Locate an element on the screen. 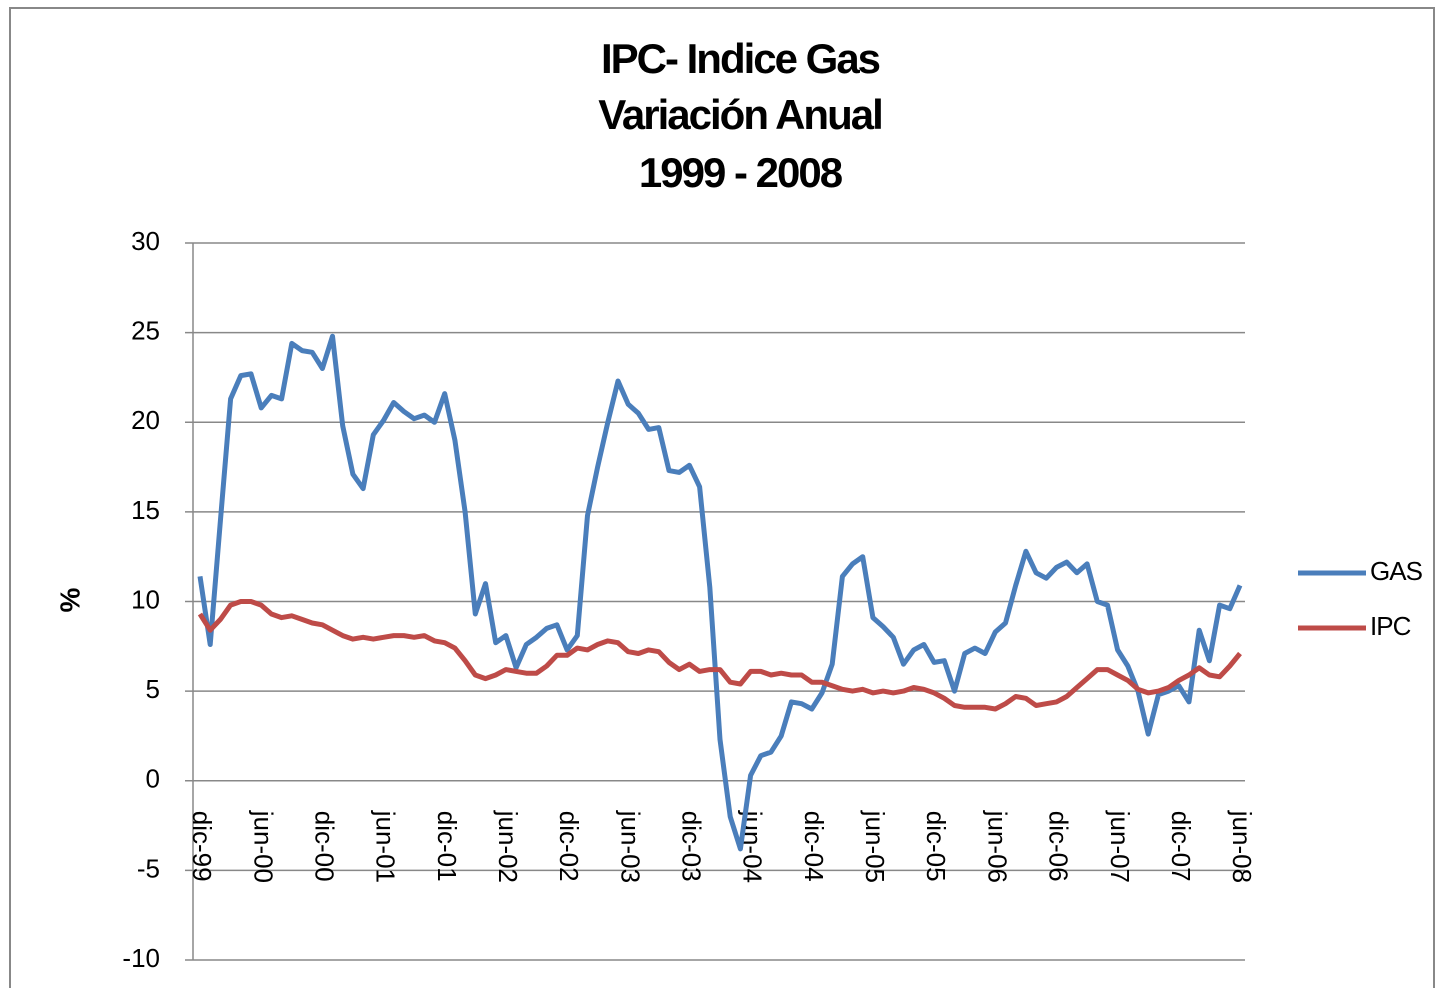  chart-title: Variación Anual is located at coordinates (740, 114).